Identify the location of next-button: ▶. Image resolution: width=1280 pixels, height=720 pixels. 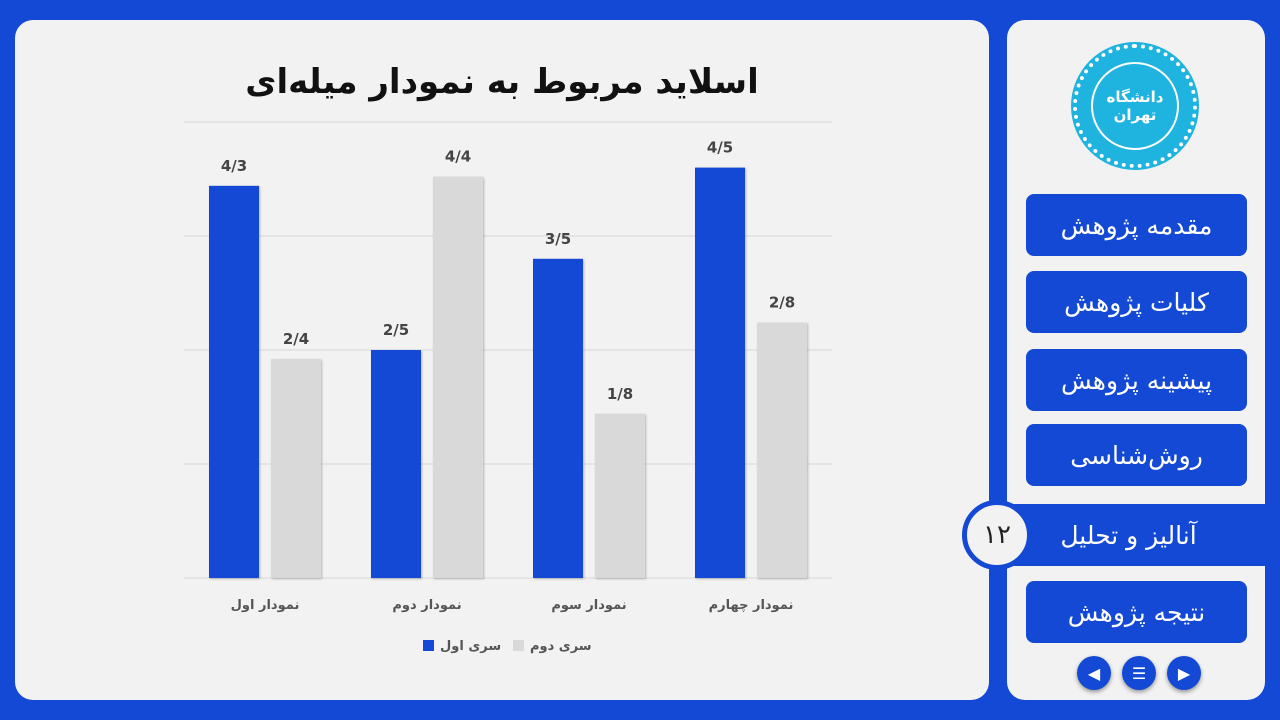
(1184, 673).